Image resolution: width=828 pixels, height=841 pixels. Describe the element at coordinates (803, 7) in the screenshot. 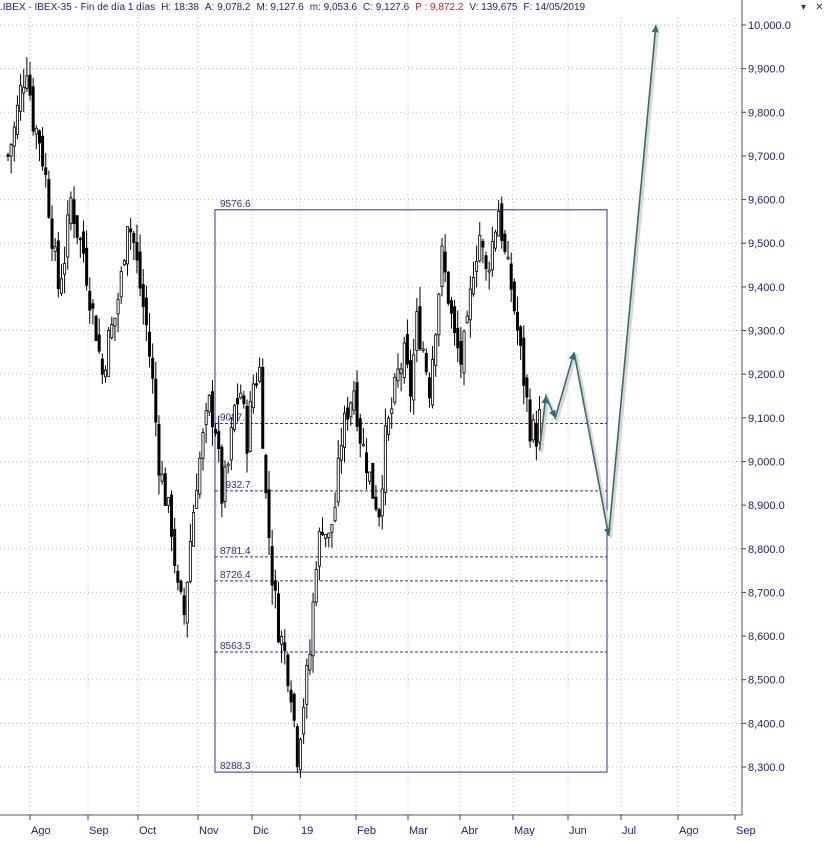

I see `chevron-down-icon: ▾` at that location.